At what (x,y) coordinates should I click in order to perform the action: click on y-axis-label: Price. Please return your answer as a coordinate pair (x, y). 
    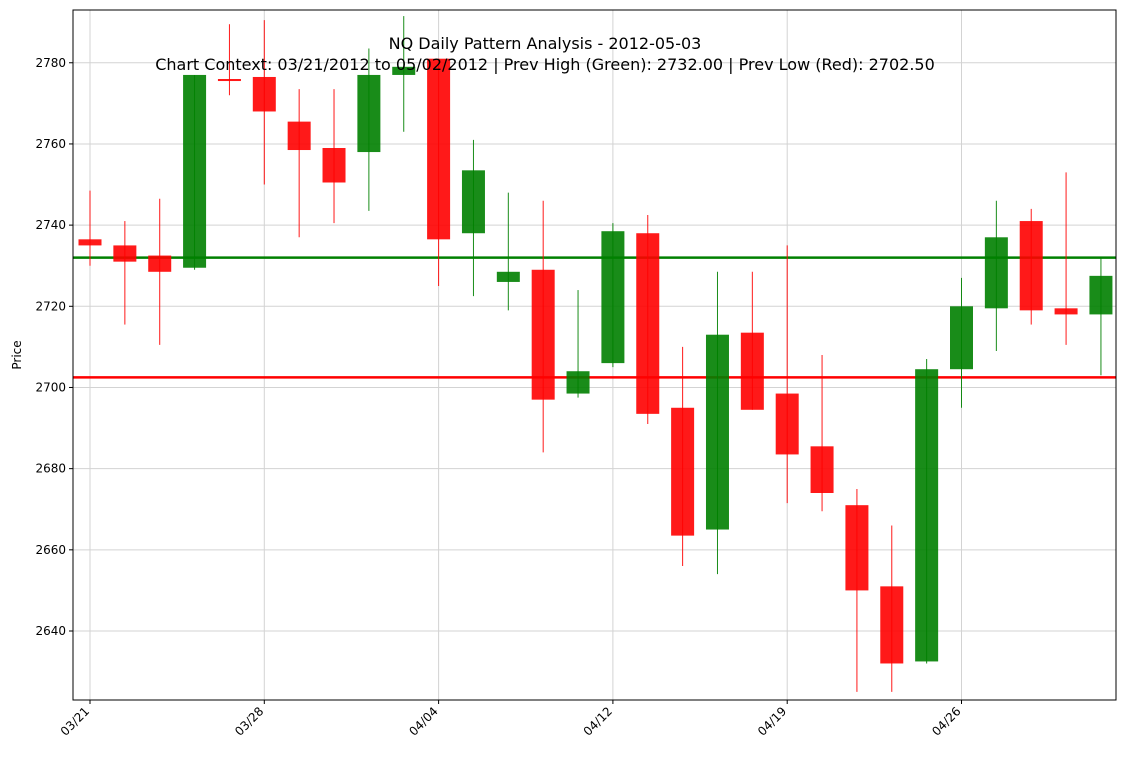
    Looking at the image, I should click on (17, 354).